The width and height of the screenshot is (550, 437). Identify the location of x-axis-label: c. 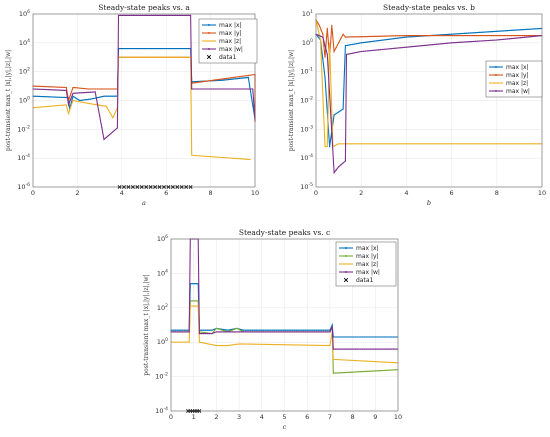
(285, 427).